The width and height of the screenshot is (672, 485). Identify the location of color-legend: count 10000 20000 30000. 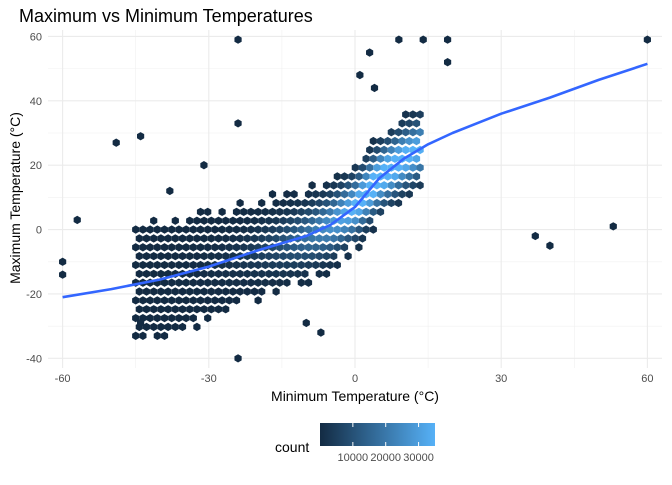
(355, 443).